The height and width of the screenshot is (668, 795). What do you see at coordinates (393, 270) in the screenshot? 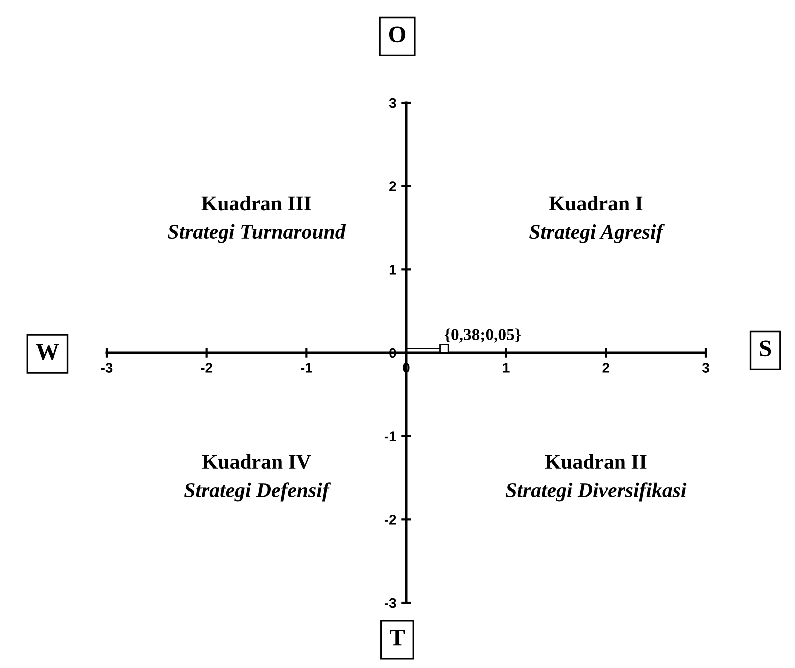
I see `y-tick-label: 1` at bounding box center [393, 270].